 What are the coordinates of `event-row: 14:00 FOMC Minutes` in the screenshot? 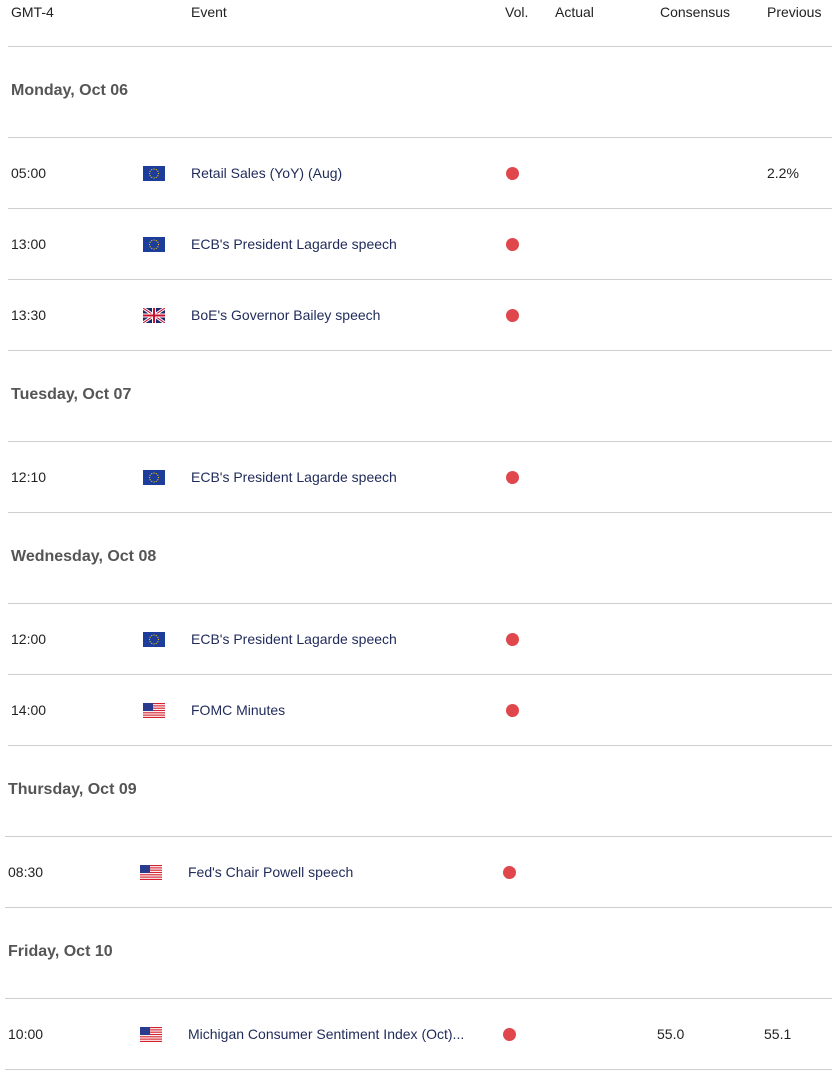 It's located at (420, 710).